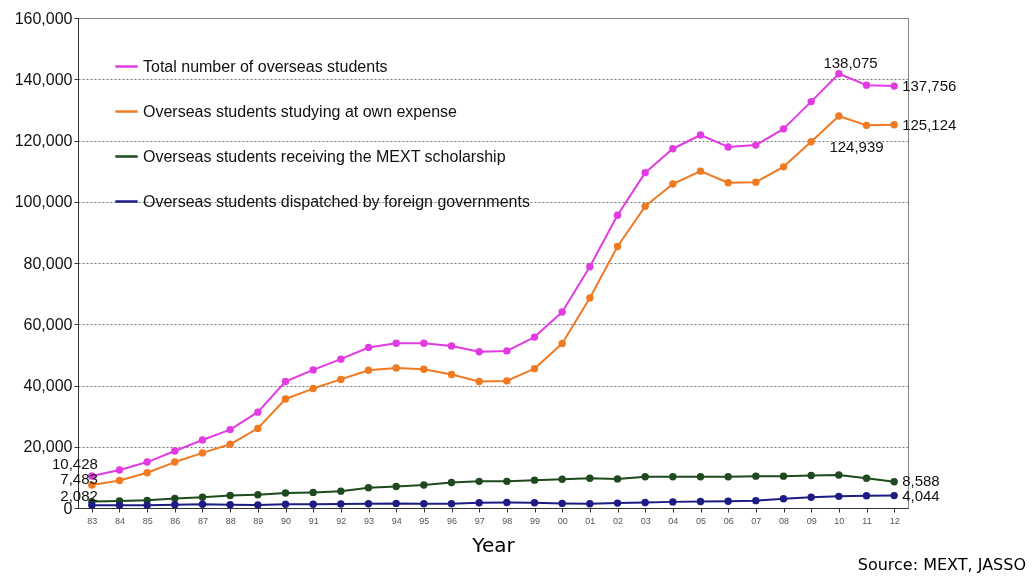 The image size is (1032, 576). Describe the element at coordinates (43, 140) in the screenshot. I see `y-tick-label: 120,000` at that location.